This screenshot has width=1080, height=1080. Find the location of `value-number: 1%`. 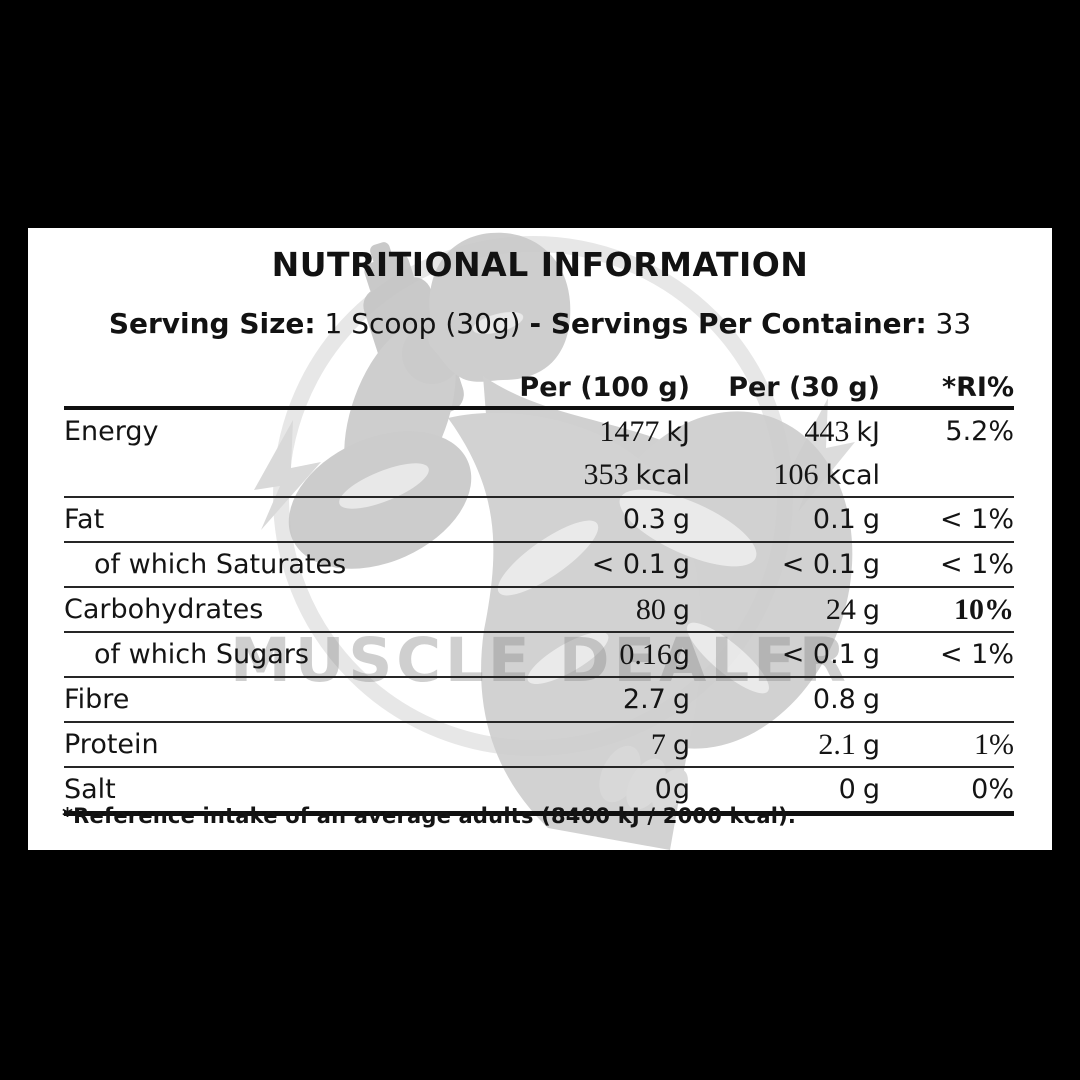

value-number: 1% is located at coordinates (994, 744).